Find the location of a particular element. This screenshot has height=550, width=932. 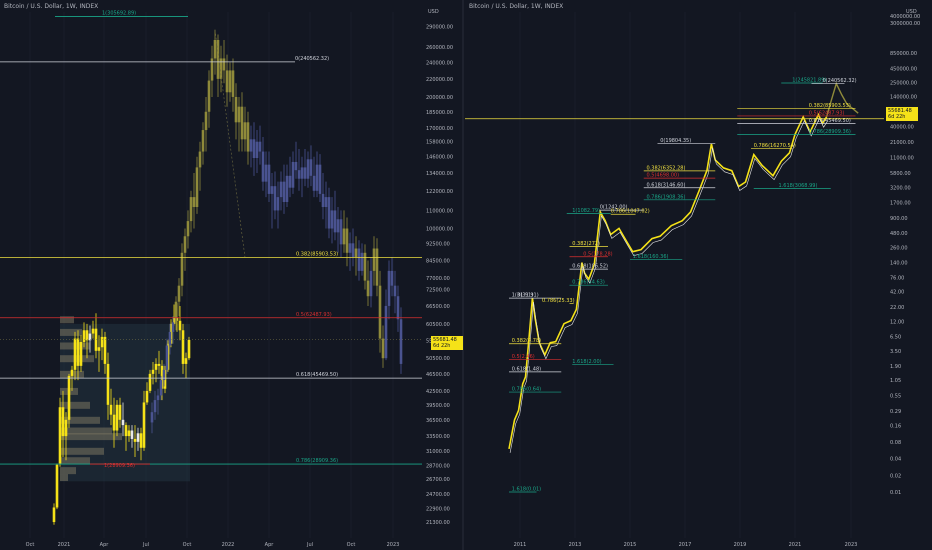

right-y-tick: 0.16 is located at coordinates (895, 426).